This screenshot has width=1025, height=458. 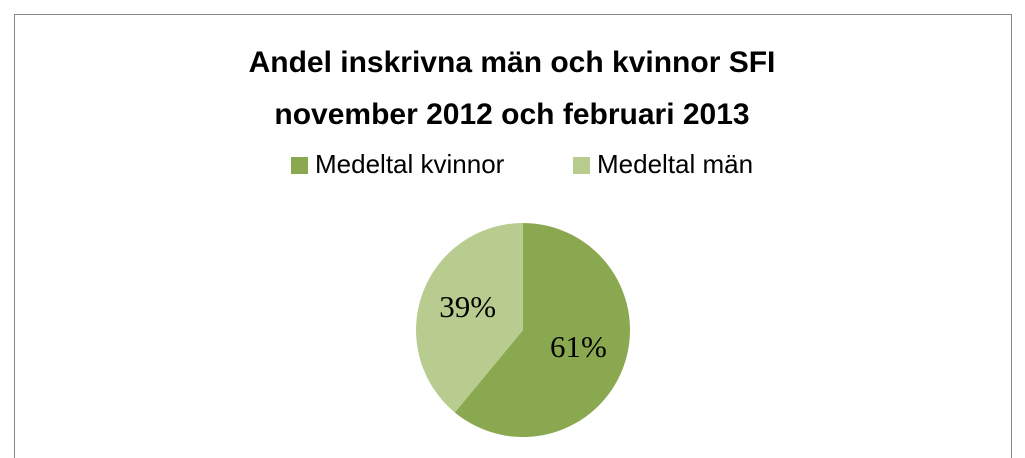 I want to click on data-label: 39%, so click(x=467, y=306).